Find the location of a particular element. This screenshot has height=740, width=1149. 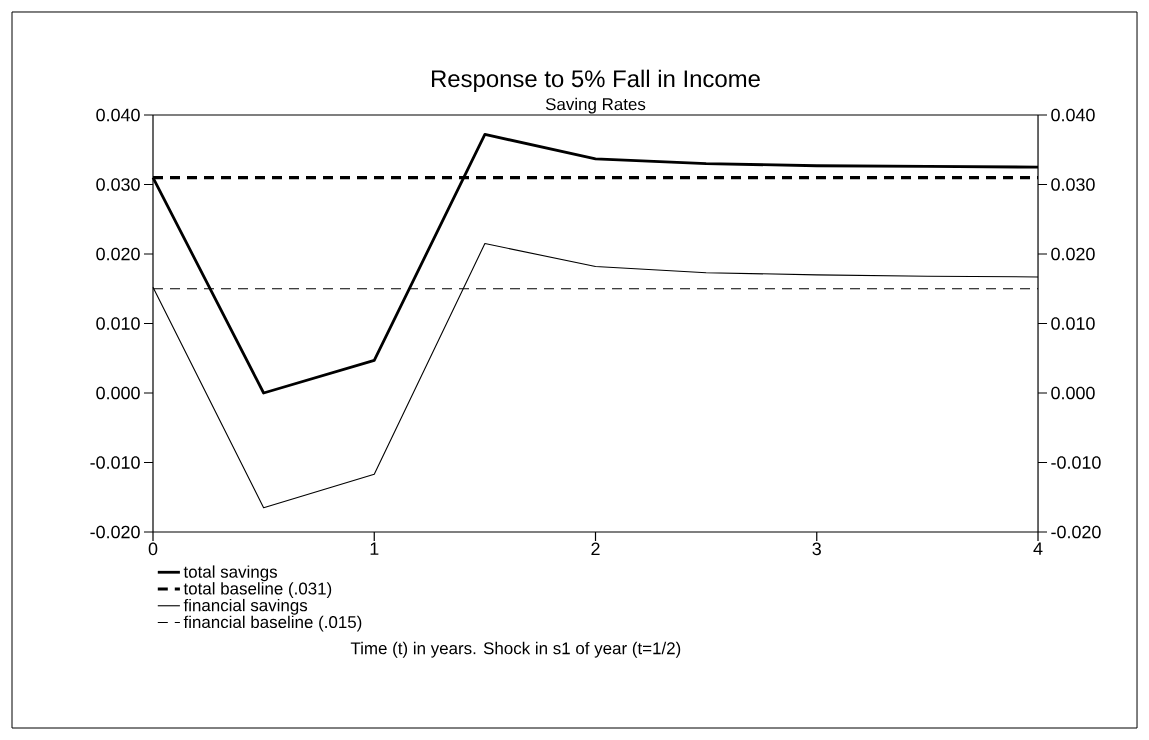

x-tick-label: 0 is located at coordinates (153, 549).